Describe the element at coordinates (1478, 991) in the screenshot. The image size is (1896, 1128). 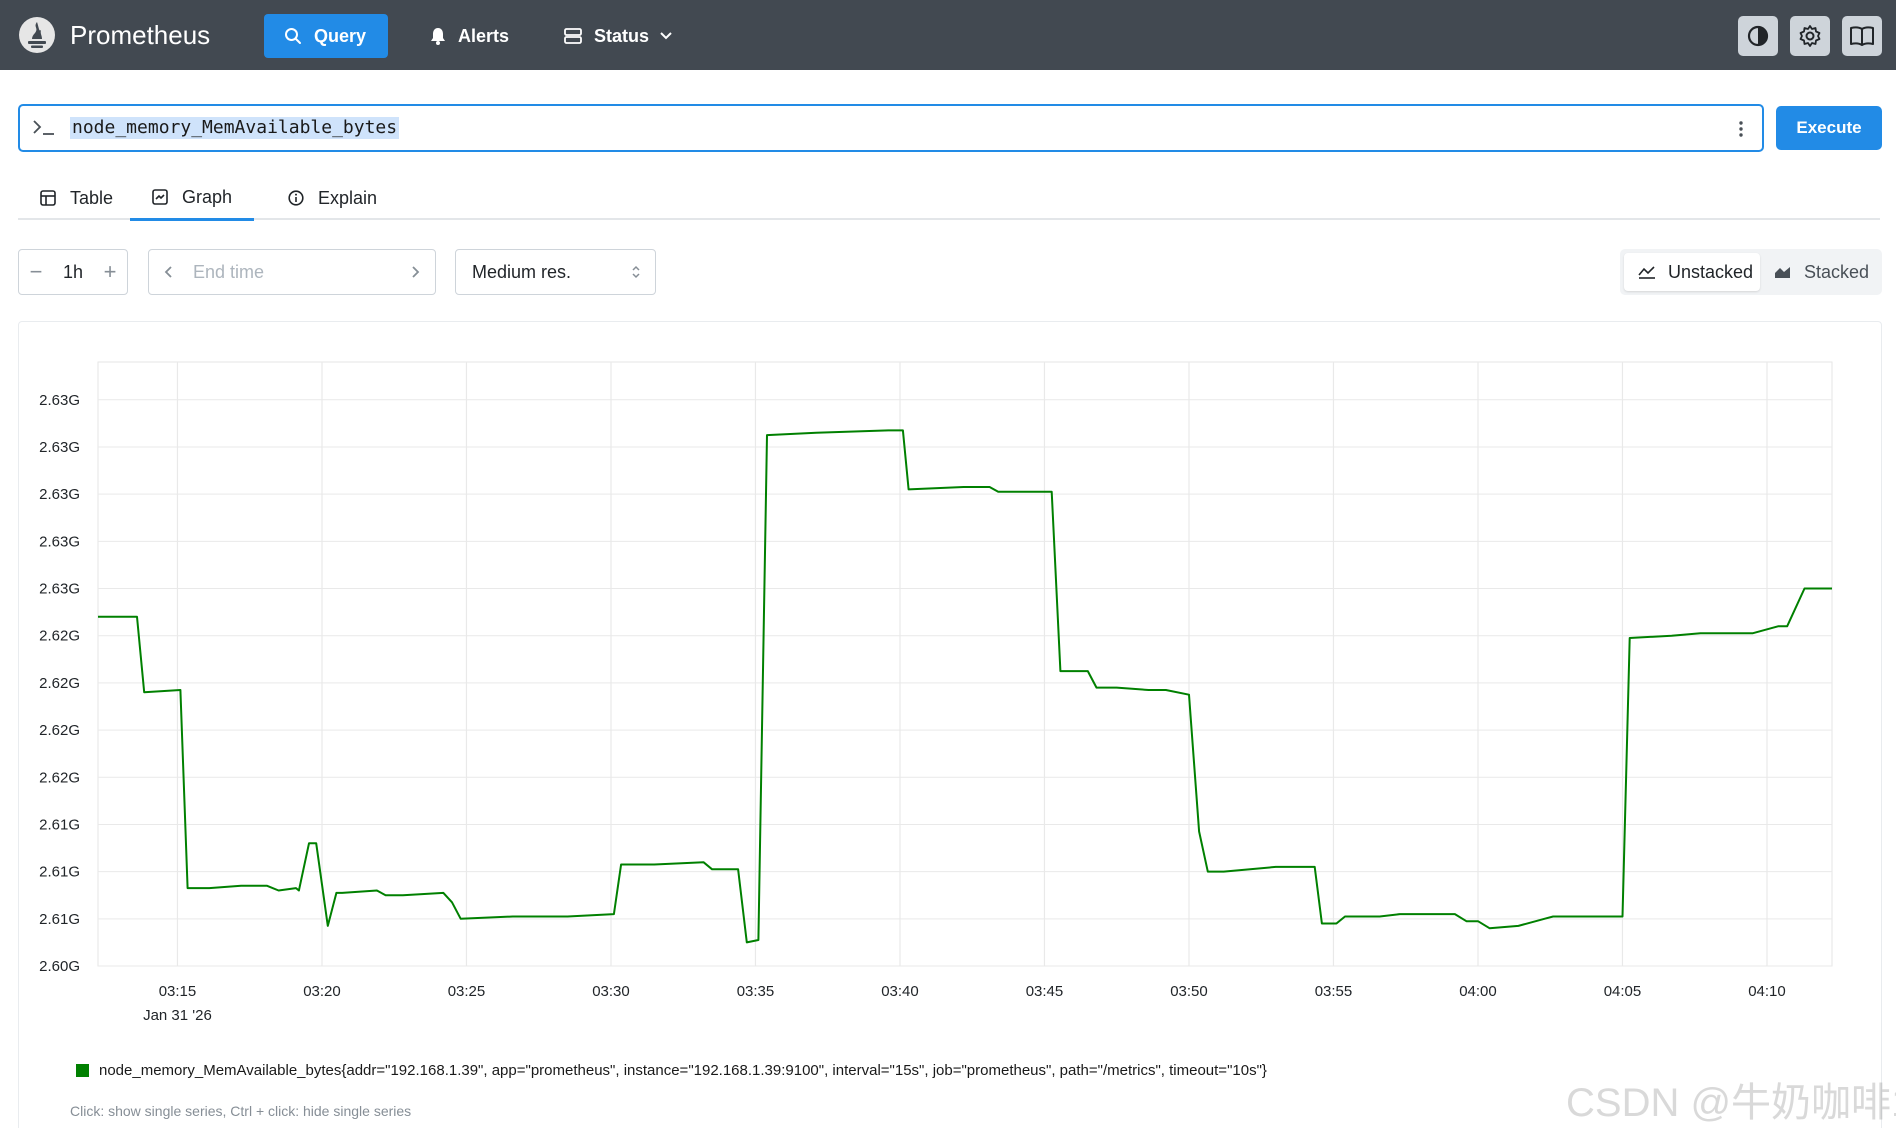
I see `x-tick-label: 04:00` at that location.